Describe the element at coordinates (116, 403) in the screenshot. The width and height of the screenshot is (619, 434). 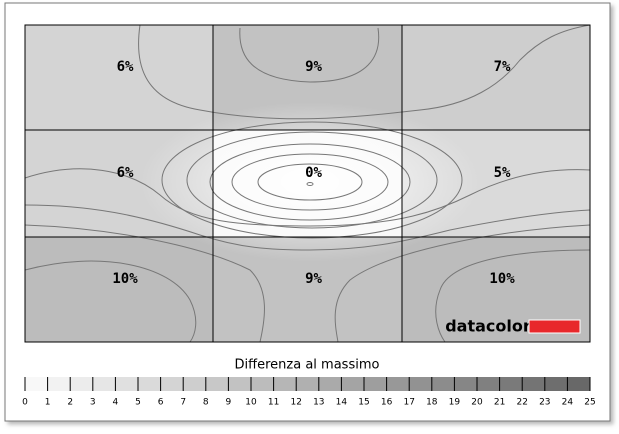
I see `colorbar-tick-label: 4` at that location.